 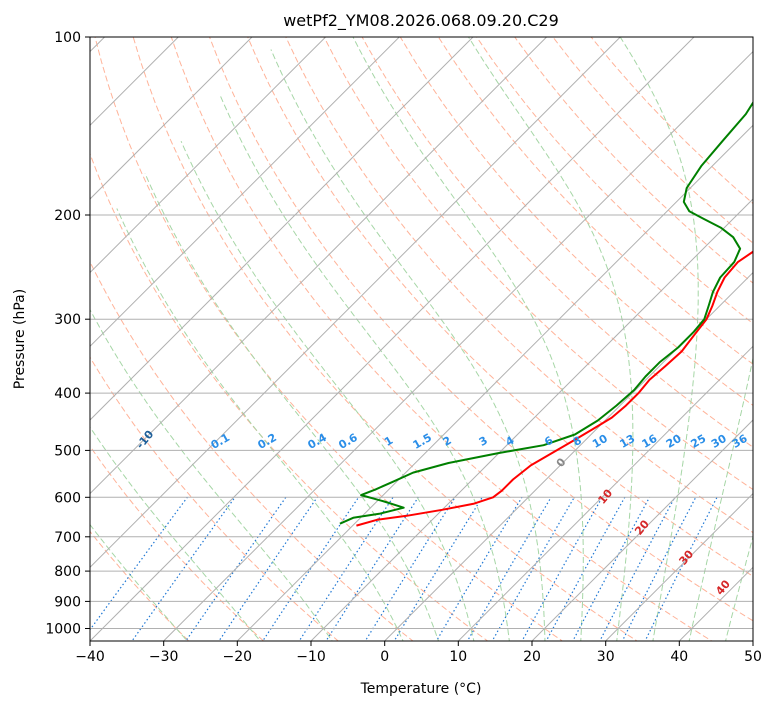 What do you see at coordinates (67, 38) in the screenshot?
I see `y-tick-label: 100` at bounding box center [67, 38].